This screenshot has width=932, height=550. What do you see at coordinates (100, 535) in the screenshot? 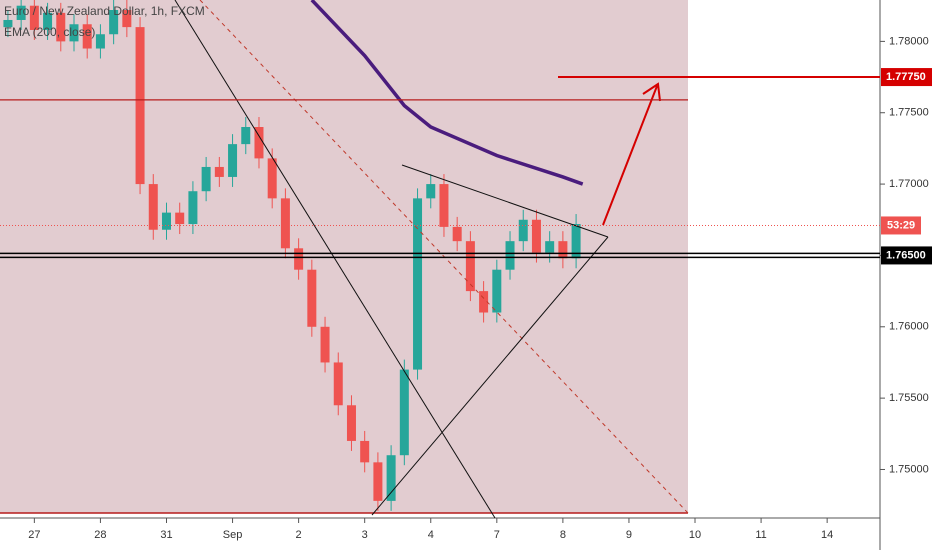
I see `x-tick-label: 28` at bounding box center [100, 535].